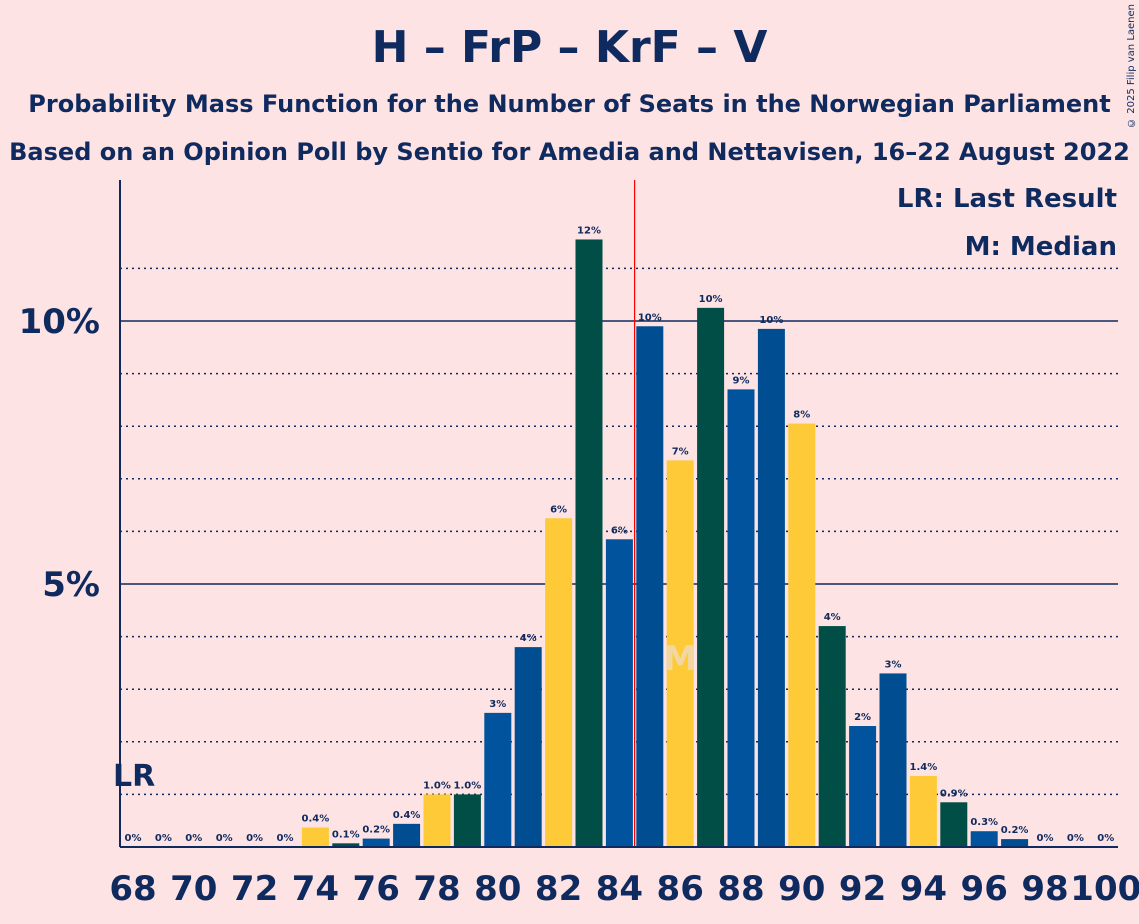 This screenshot has width=1139, height=924. What do you see at coordinates (680, 659) in the screenshot?
I see `median-marker: M` at bounding box center [680, 659].